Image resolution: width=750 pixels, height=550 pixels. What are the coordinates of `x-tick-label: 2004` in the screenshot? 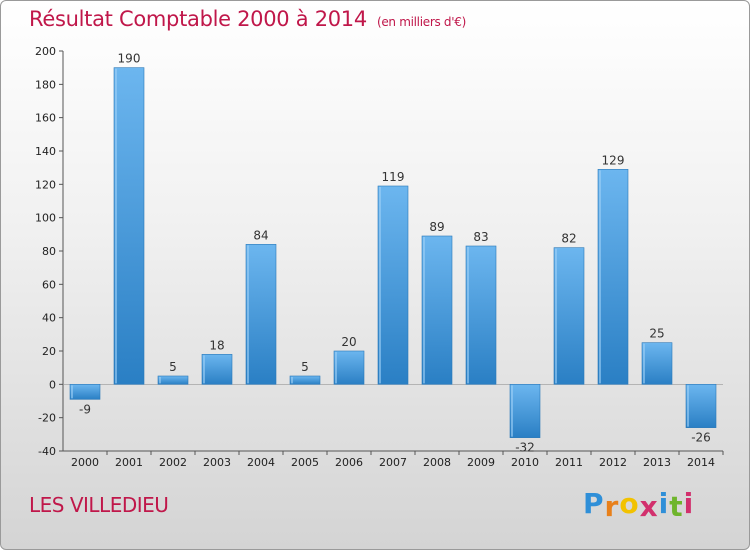 It's located at (261, 462).